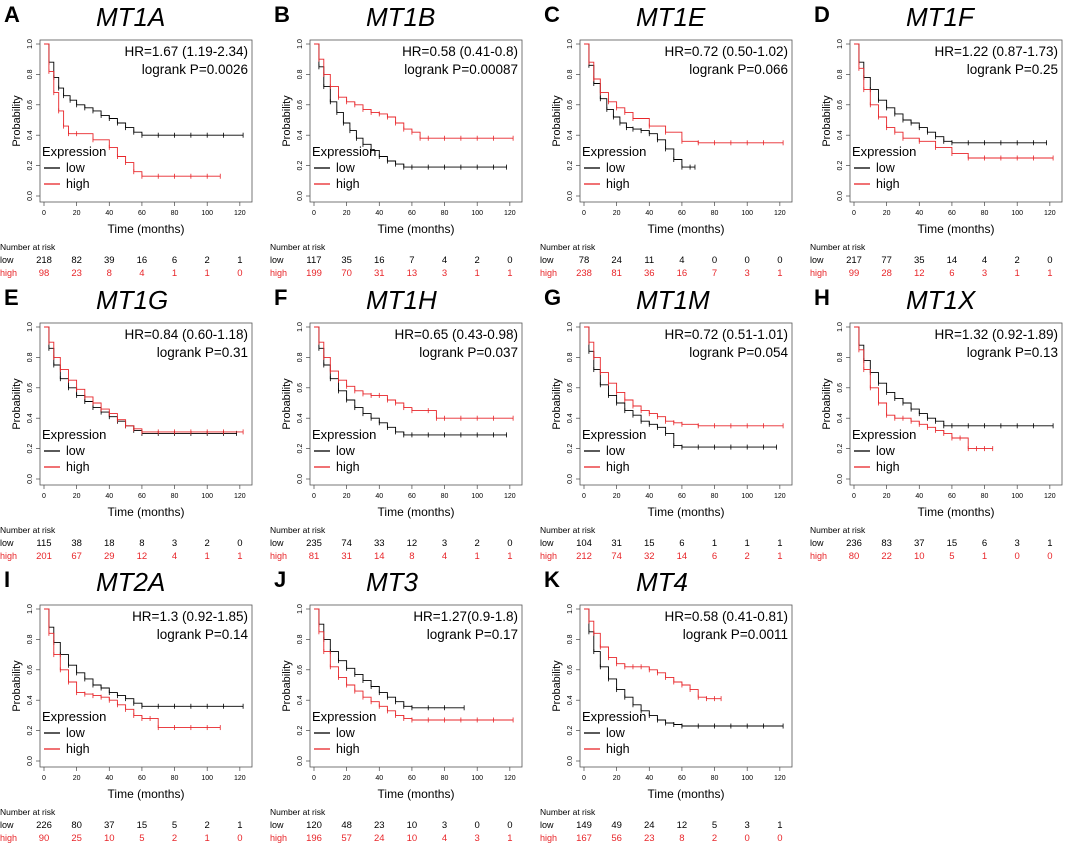 This screenshot has width=1072, height=845. Describe the element at coordinates (379, 543) in the screenshot. I see `risk-low-count: 33` at that location.